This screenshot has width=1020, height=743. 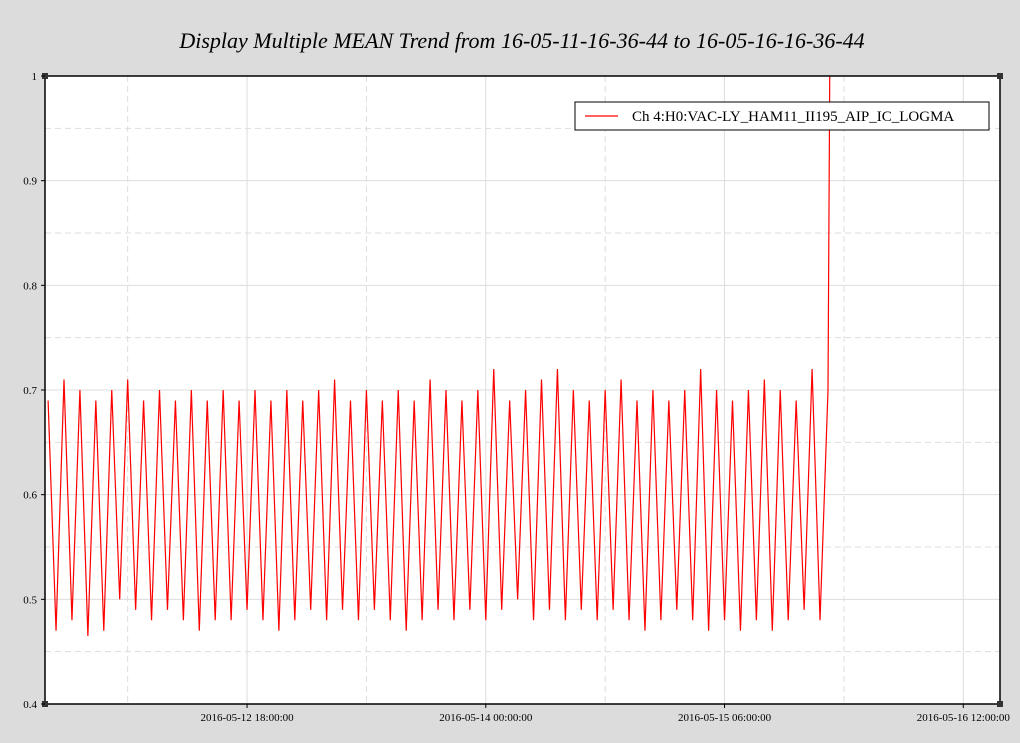 What do you see at coordinates (486, 718) in the screenshot?
I see `x-tick-label: 2016-05-14 00:00:00` at bounding box center [486, 718].